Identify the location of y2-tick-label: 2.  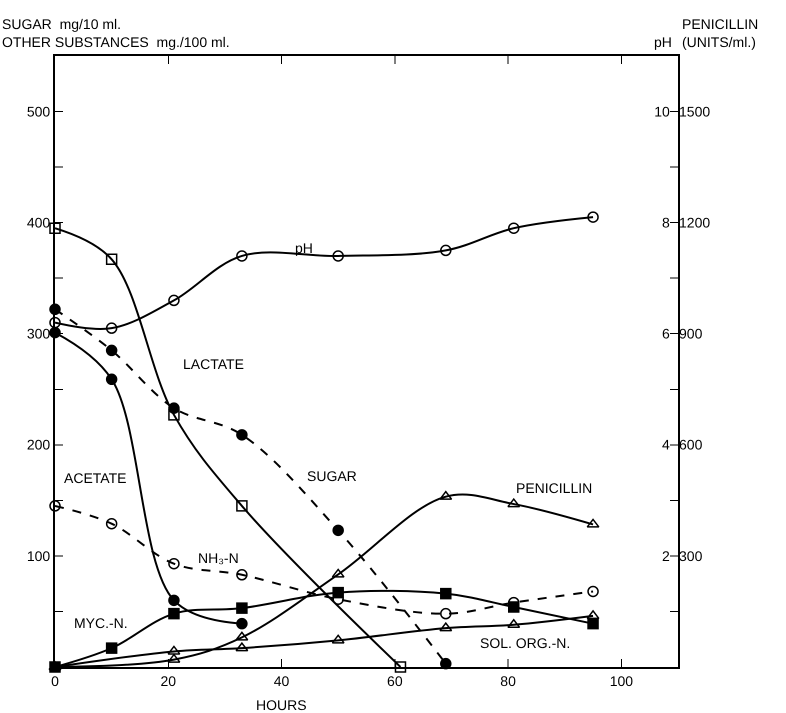
(666, 556).